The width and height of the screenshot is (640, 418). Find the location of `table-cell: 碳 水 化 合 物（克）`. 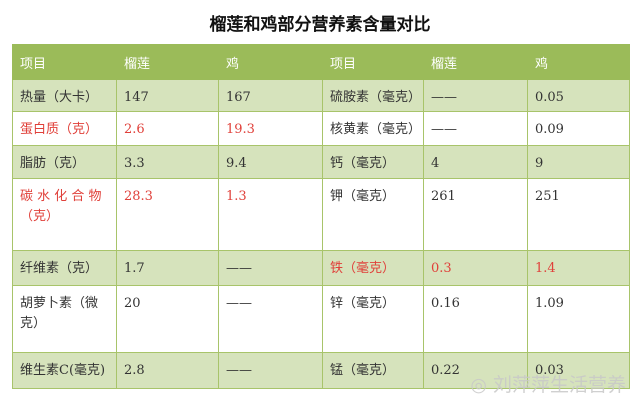

table-cell: 碳 水 化 合 物（克） is located at coordinates (64, 214).